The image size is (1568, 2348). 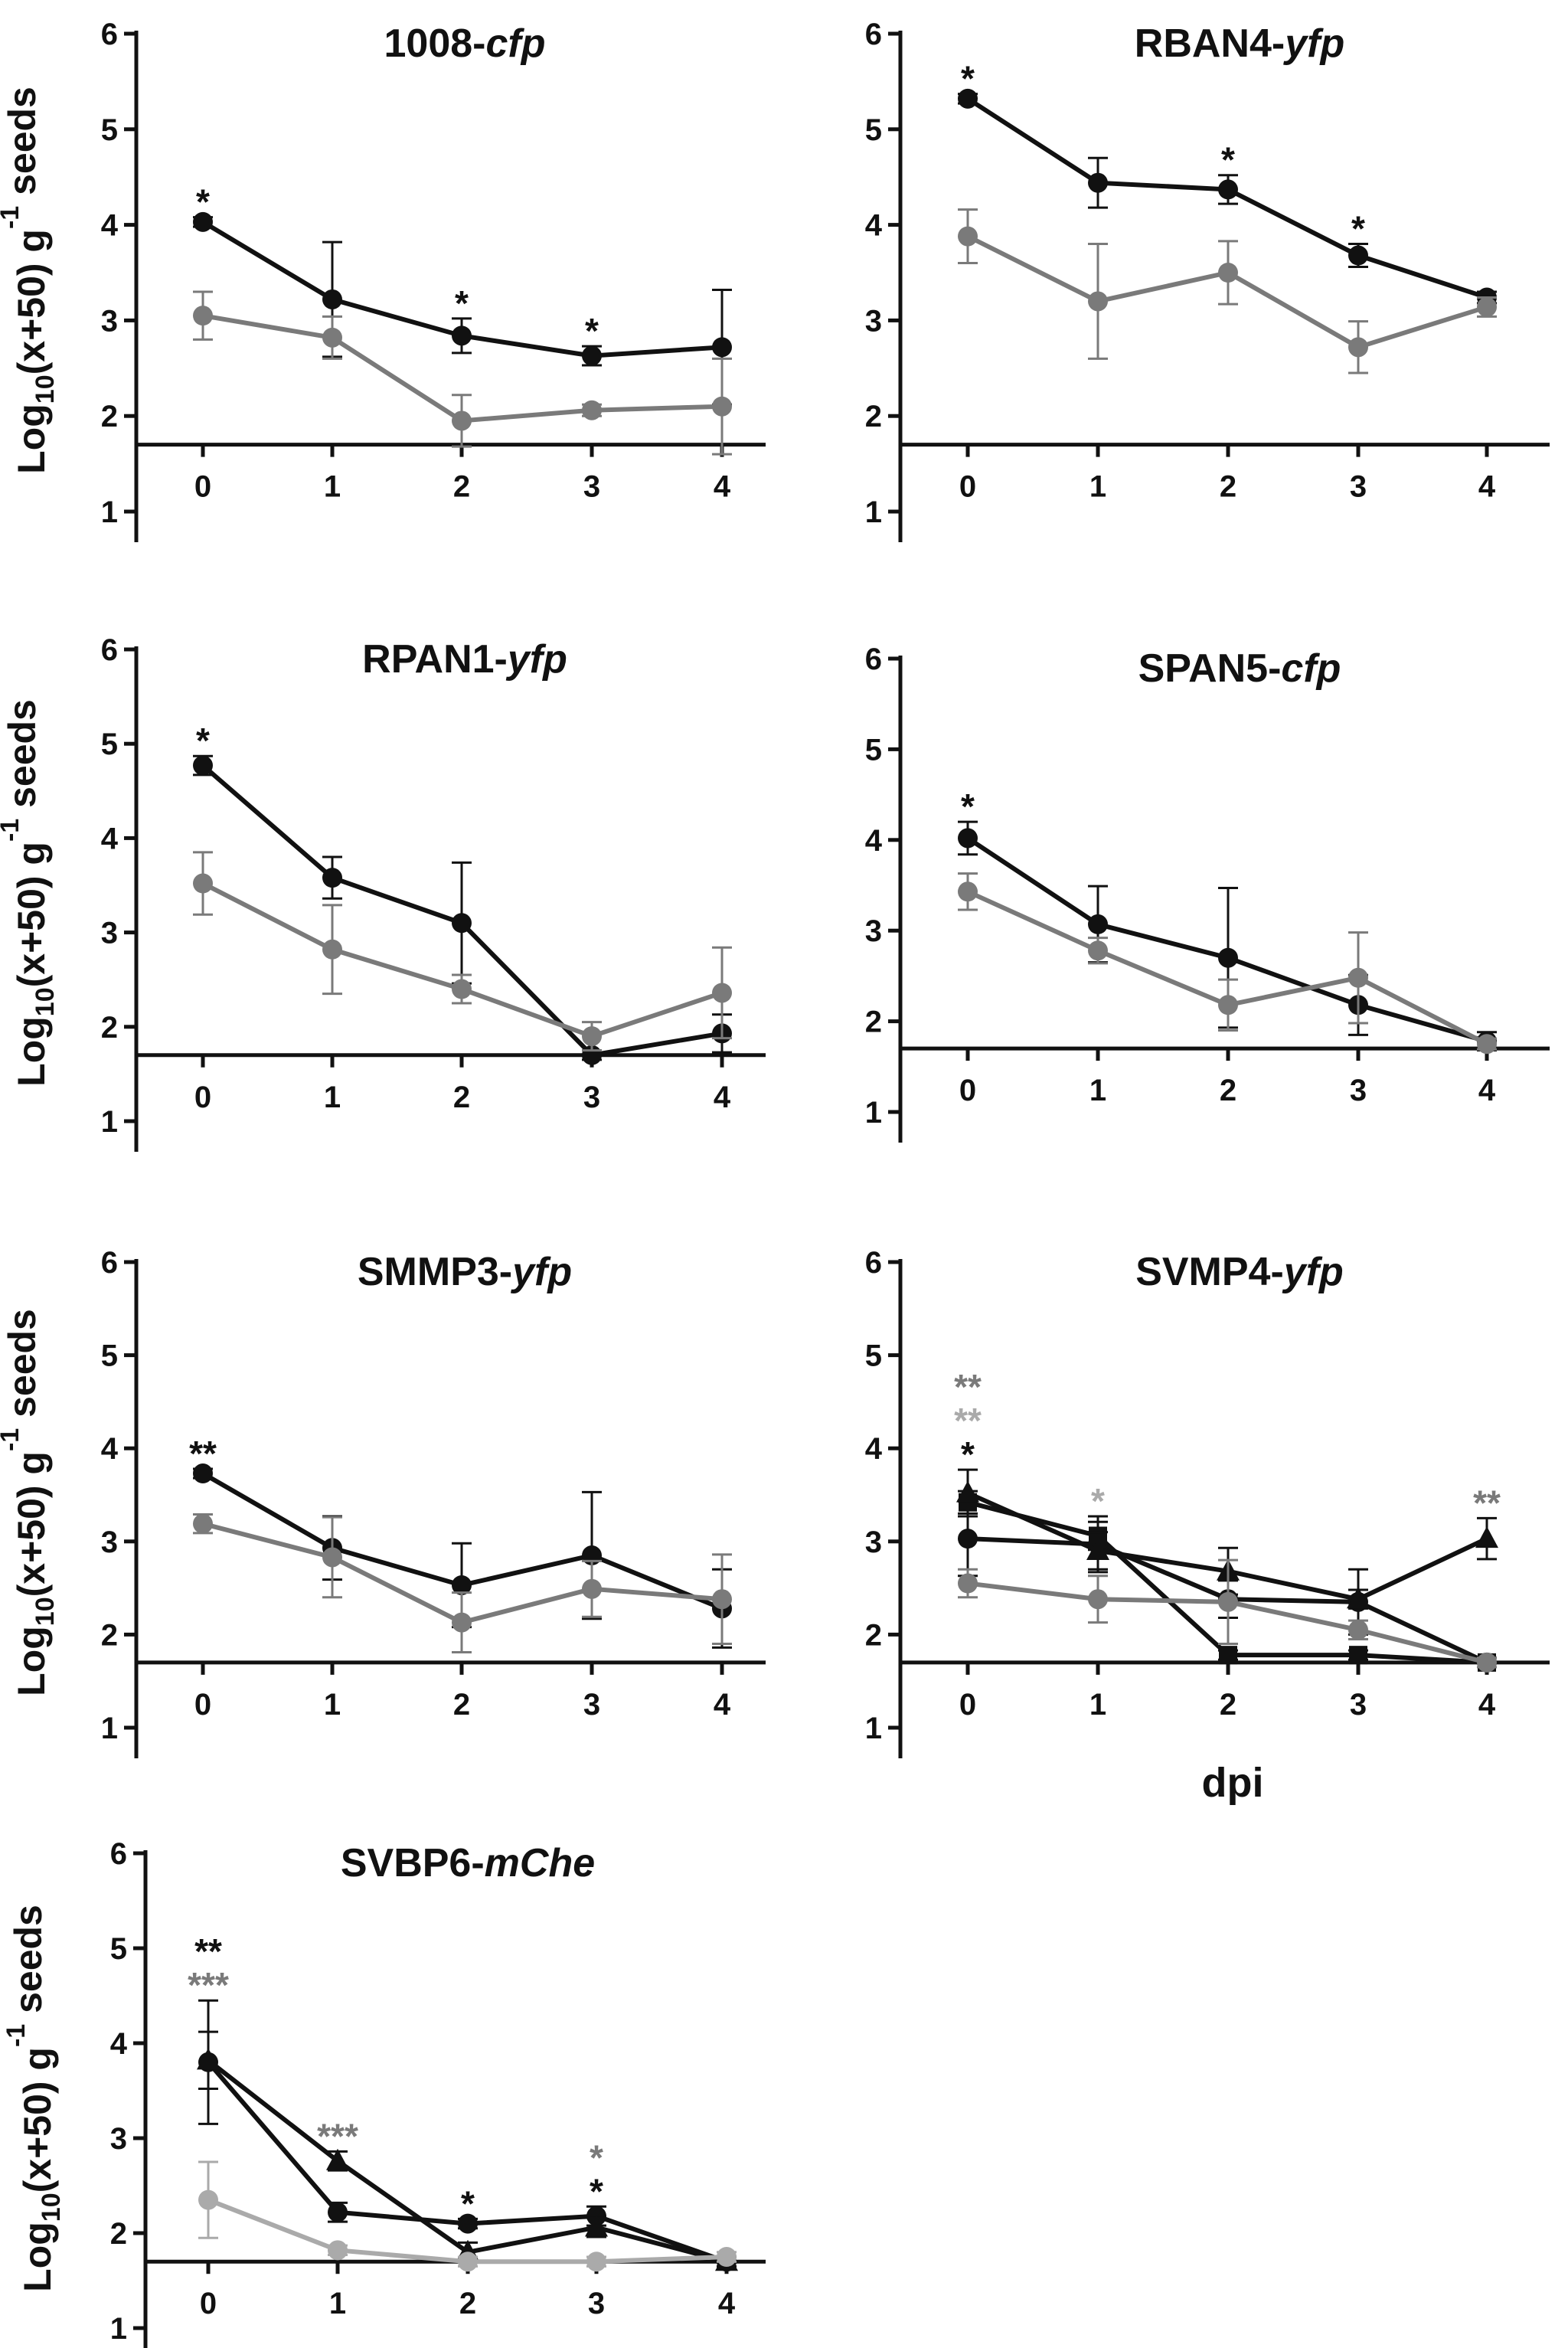 I want to click on x-tick-label: 1, so click(x=337, y=2303).